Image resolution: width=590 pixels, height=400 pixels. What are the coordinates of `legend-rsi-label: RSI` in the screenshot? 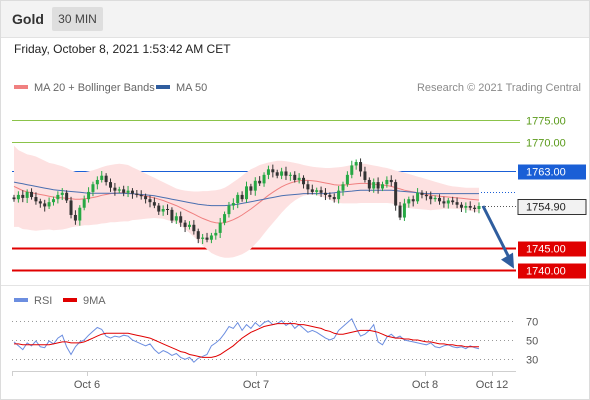 It's located at (43, 301).